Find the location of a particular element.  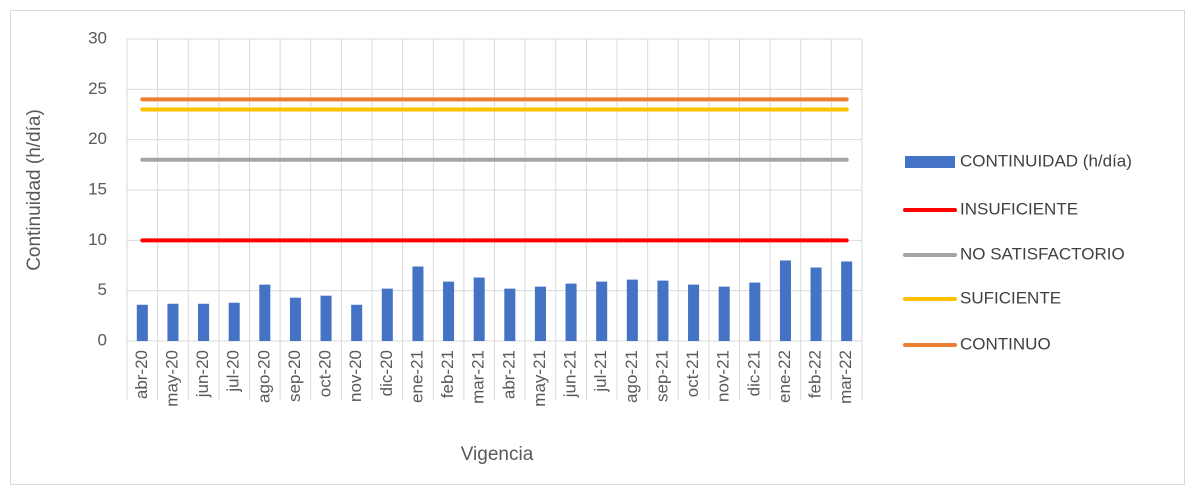

x-tick-label: dic-20 is located at coordinates (386, 373).